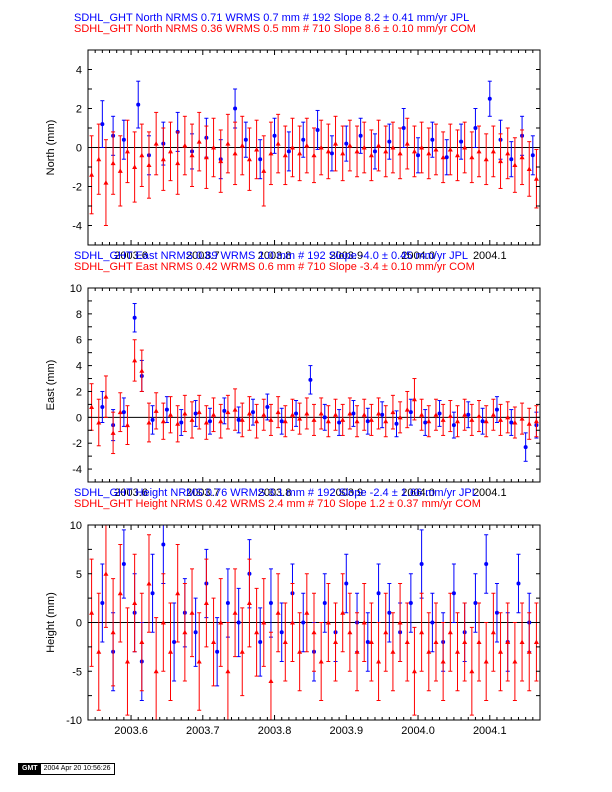  What do you see at coordinates (79, 71) in the screenshot?
I see `y-tick-label: 4` at bounding box center [79, 71].